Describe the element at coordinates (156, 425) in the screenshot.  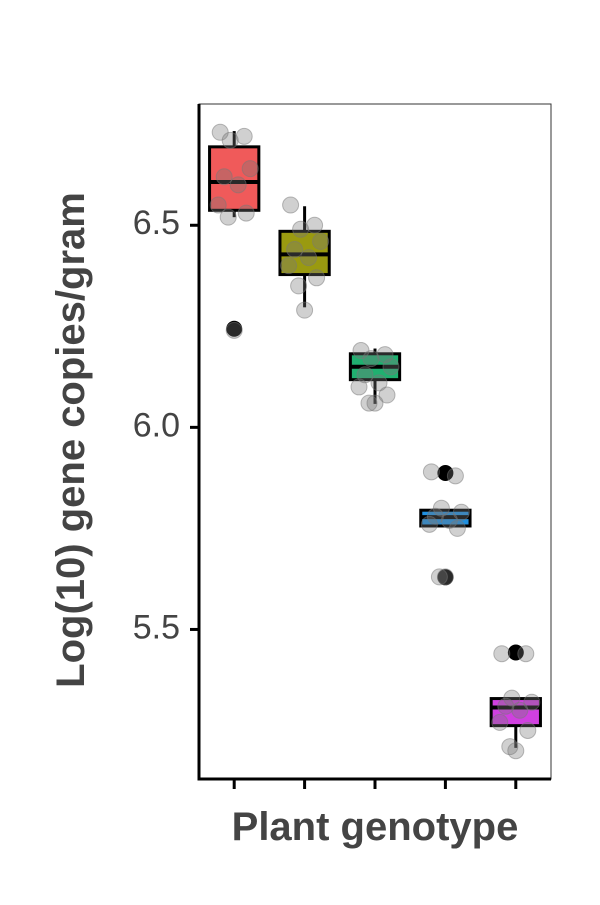
I see `y-tick-label: 6.0` at that location.